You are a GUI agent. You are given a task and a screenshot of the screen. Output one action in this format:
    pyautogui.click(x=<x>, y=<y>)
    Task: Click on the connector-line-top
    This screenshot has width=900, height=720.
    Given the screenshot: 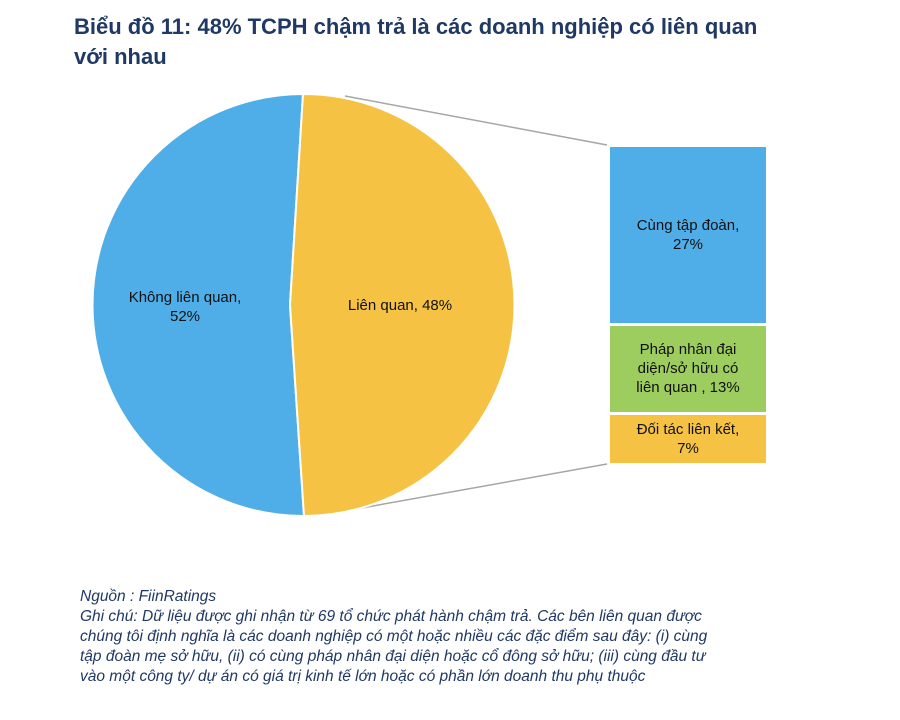 What is the action you would take?
    pyautogui.click(x=476, y=120)
    